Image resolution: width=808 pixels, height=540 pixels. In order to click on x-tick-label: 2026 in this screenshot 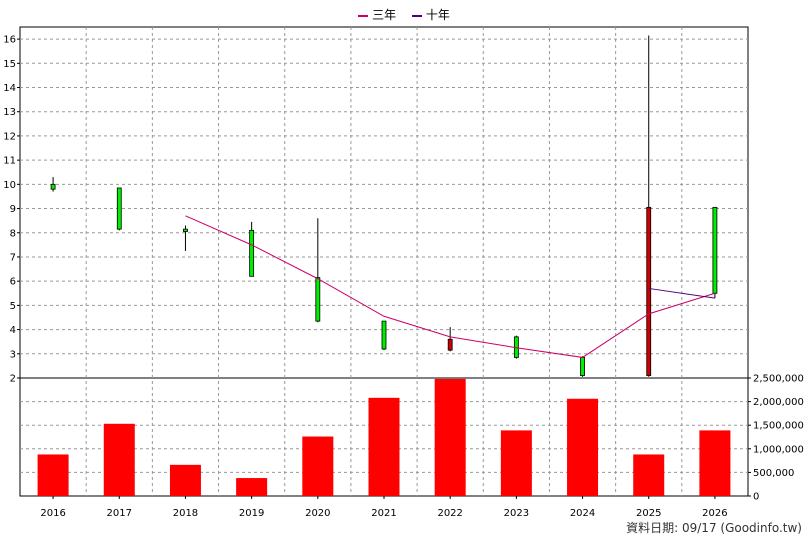, I will do `click(714, 513)`.